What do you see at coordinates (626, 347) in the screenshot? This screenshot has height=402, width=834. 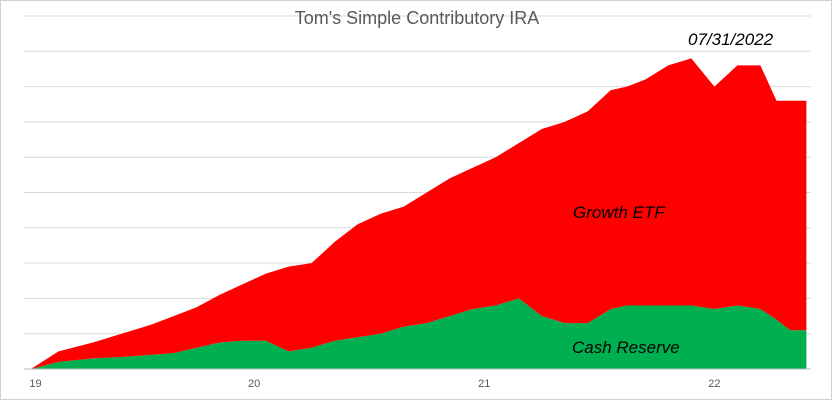 I see `cash-reserve-label: Cash Reserve` at bounding box center [626, 347].